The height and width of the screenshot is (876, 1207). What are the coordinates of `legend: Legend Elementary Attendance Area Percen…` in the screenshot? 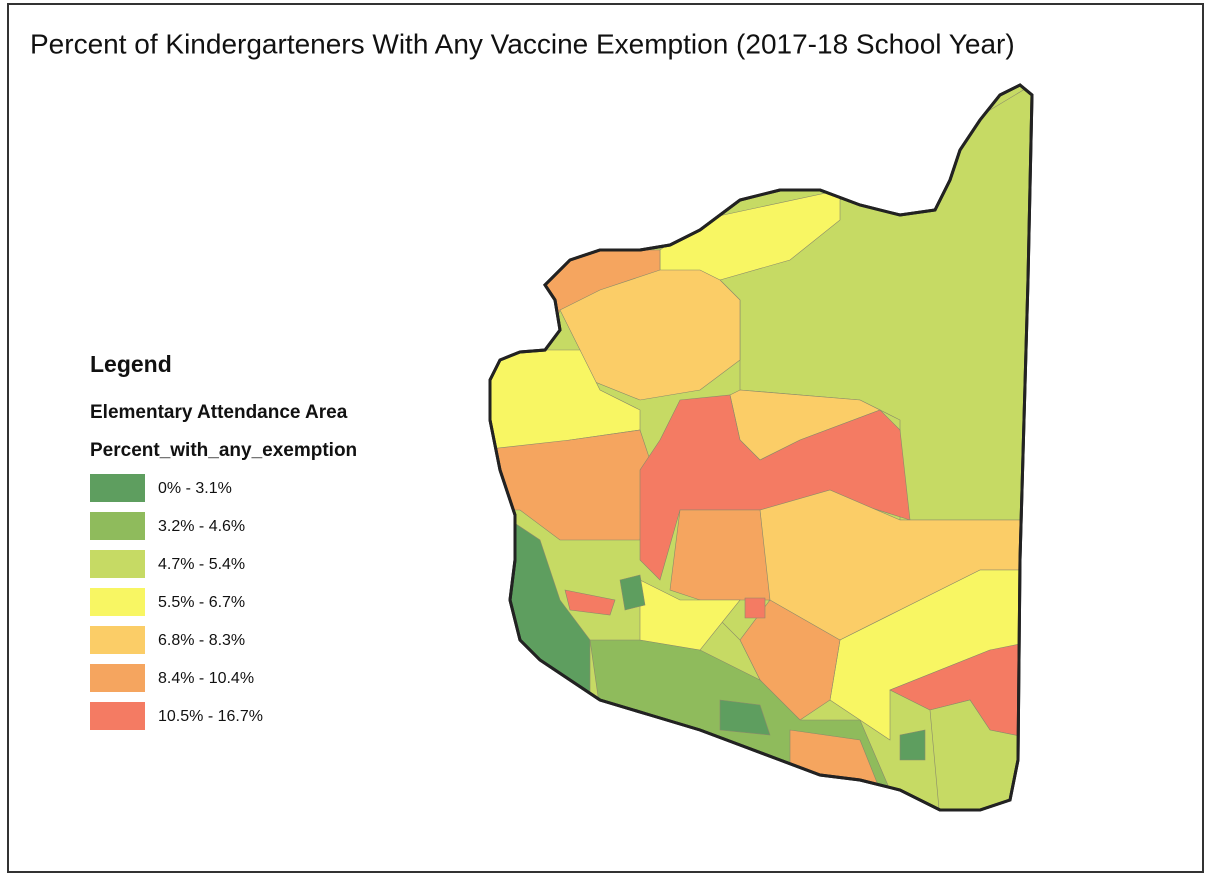 It's located at (223, 540).